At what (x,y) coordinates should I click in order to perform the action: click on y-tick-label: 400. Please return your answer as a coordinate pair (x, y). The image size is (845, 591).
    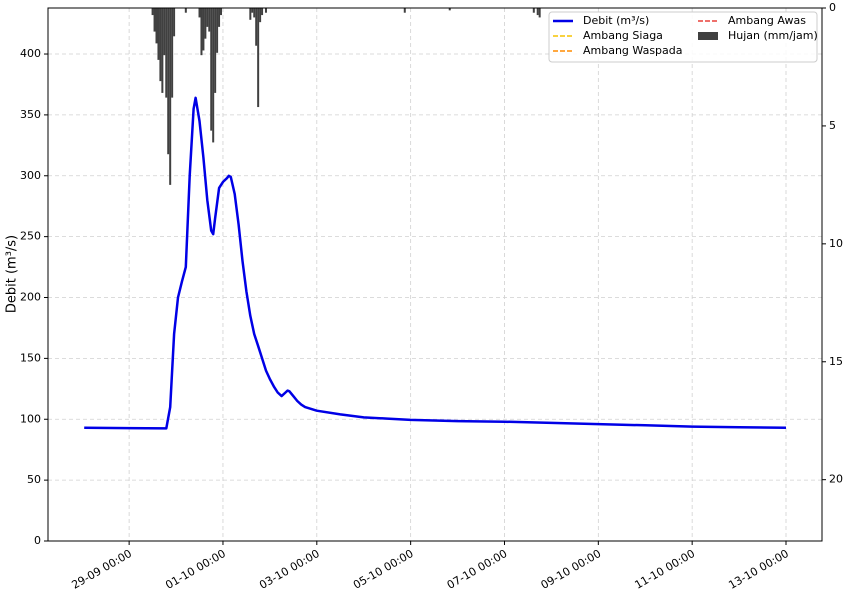
    Looking at the image, I should click on (30, 53).